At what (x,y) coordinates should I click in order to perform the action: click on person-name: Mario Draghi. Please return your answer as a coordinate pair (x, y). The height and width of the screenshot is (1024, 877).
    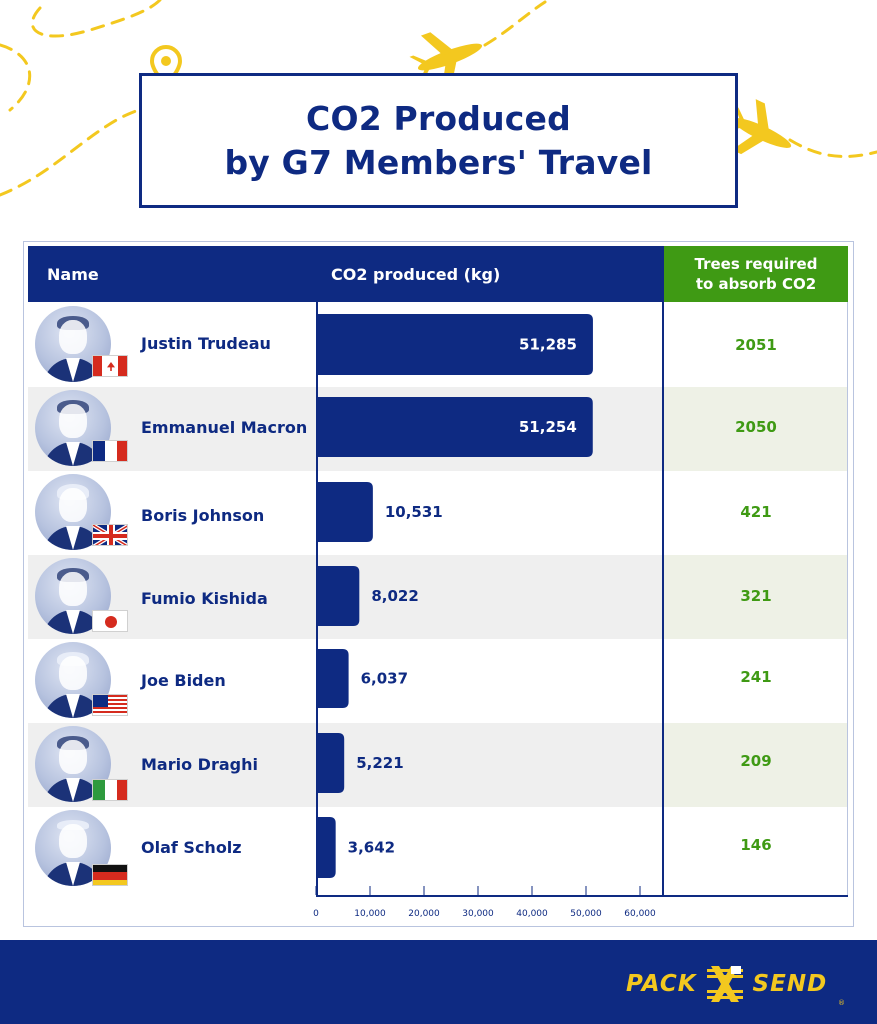
    Looking at the image, I should click on (199, 764).